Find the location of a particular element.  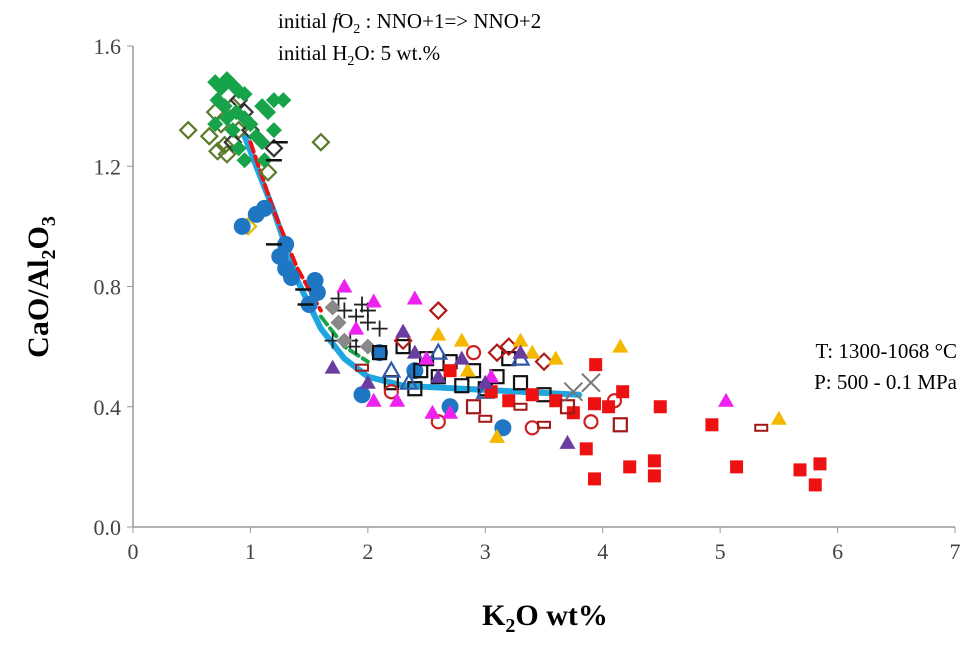

y-tick-label: 0.8 is located at coordinates (108, 287).